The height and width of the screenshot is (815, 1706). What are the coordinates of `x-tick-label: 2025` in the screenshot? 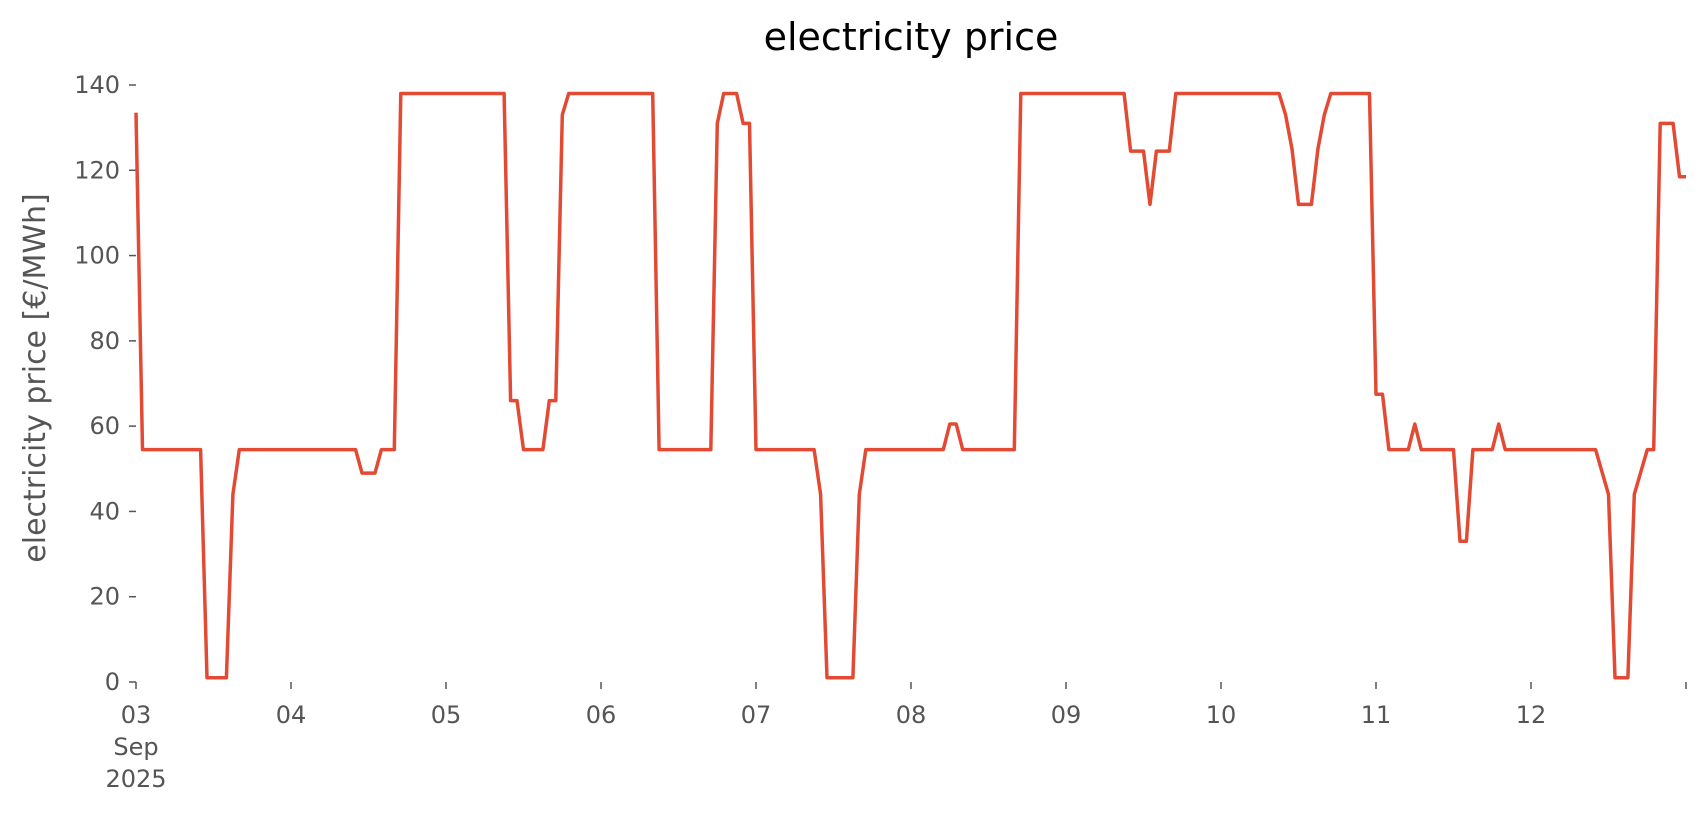 It's located at (135, 779).